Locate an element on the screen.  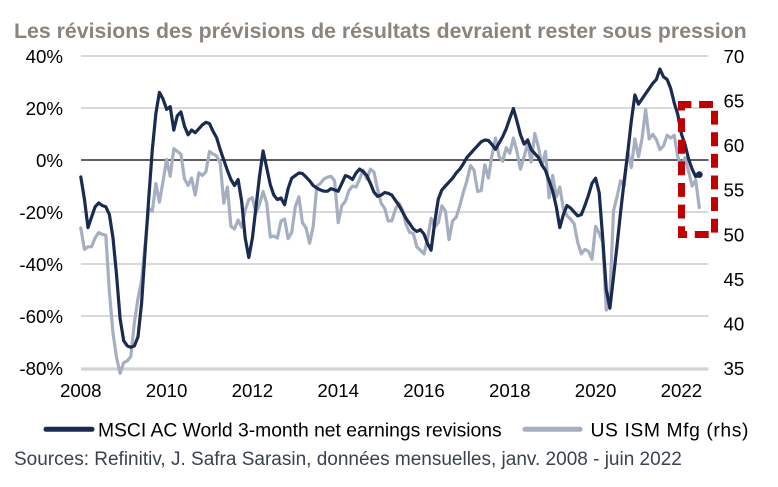
svg-text: 40% is located at coordinates (44, 56).